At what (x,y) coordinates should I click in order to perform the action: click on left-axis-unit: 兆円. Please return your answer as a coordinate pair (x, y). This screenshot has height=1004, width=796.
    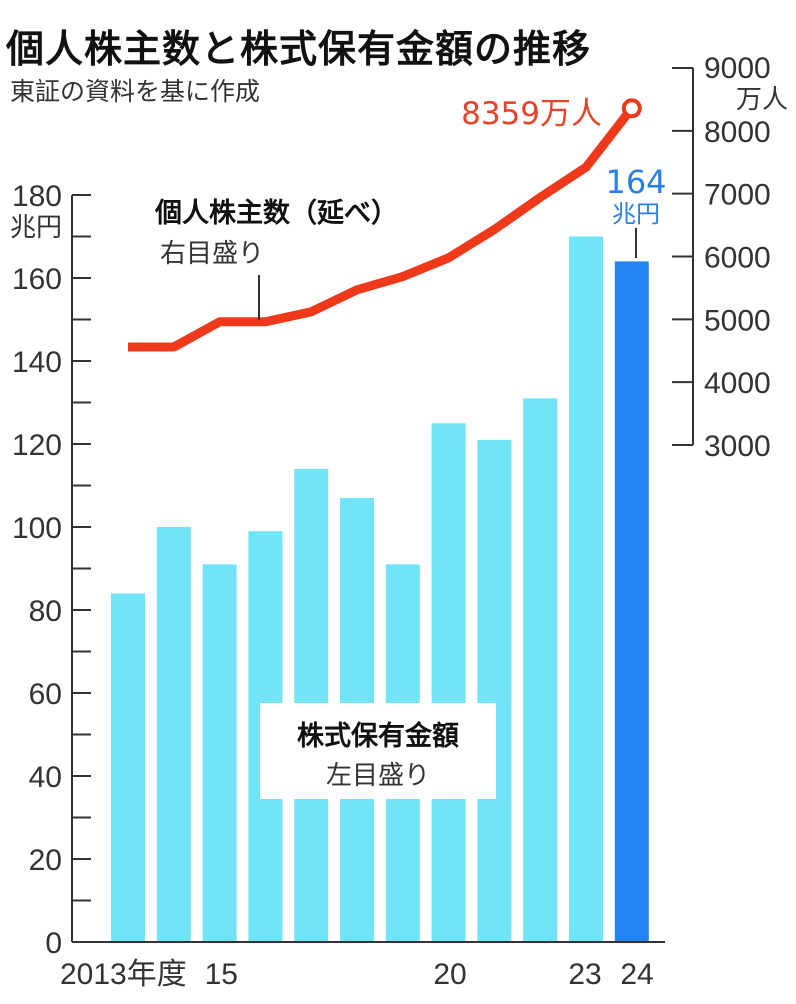
    Looking at the image, I should click on (36, 228).